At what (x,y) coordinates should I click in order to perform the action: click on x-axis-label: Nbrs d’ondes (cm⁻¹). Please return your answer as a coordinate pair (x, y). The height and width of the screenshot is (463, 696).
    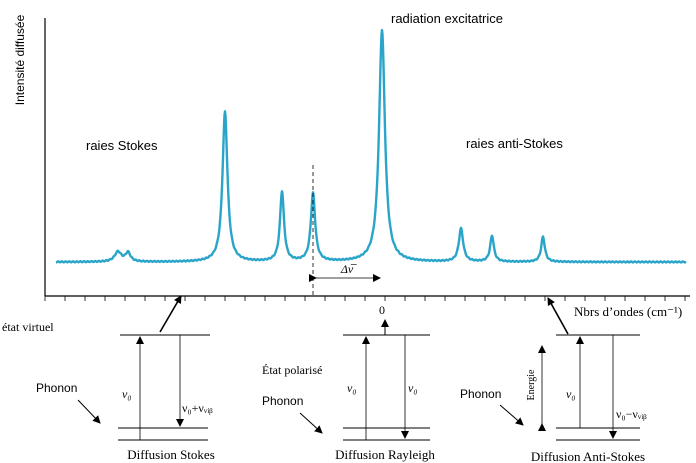
    Looking at the image, I should click on (628, 311).